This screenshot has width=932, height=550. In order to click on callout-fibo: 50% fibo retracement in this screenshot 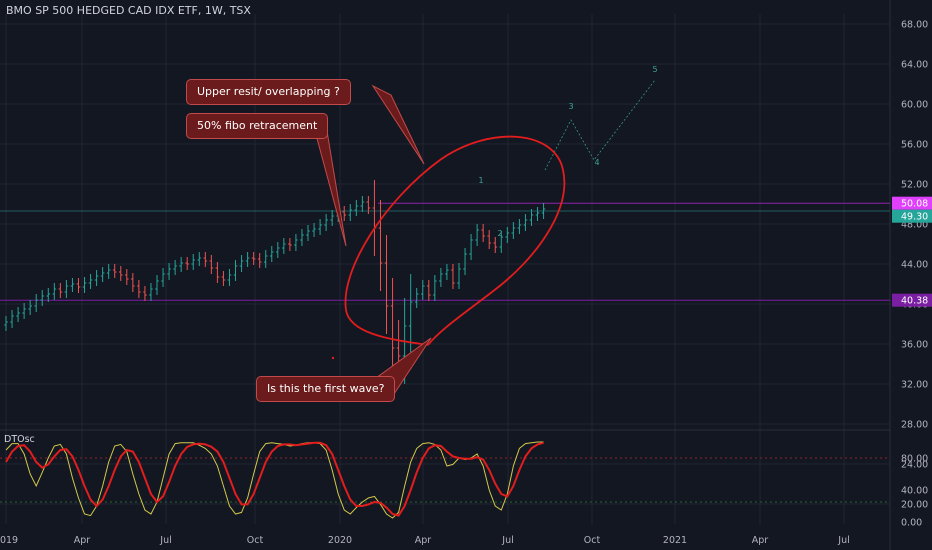, I will do `click(257, 126)`.